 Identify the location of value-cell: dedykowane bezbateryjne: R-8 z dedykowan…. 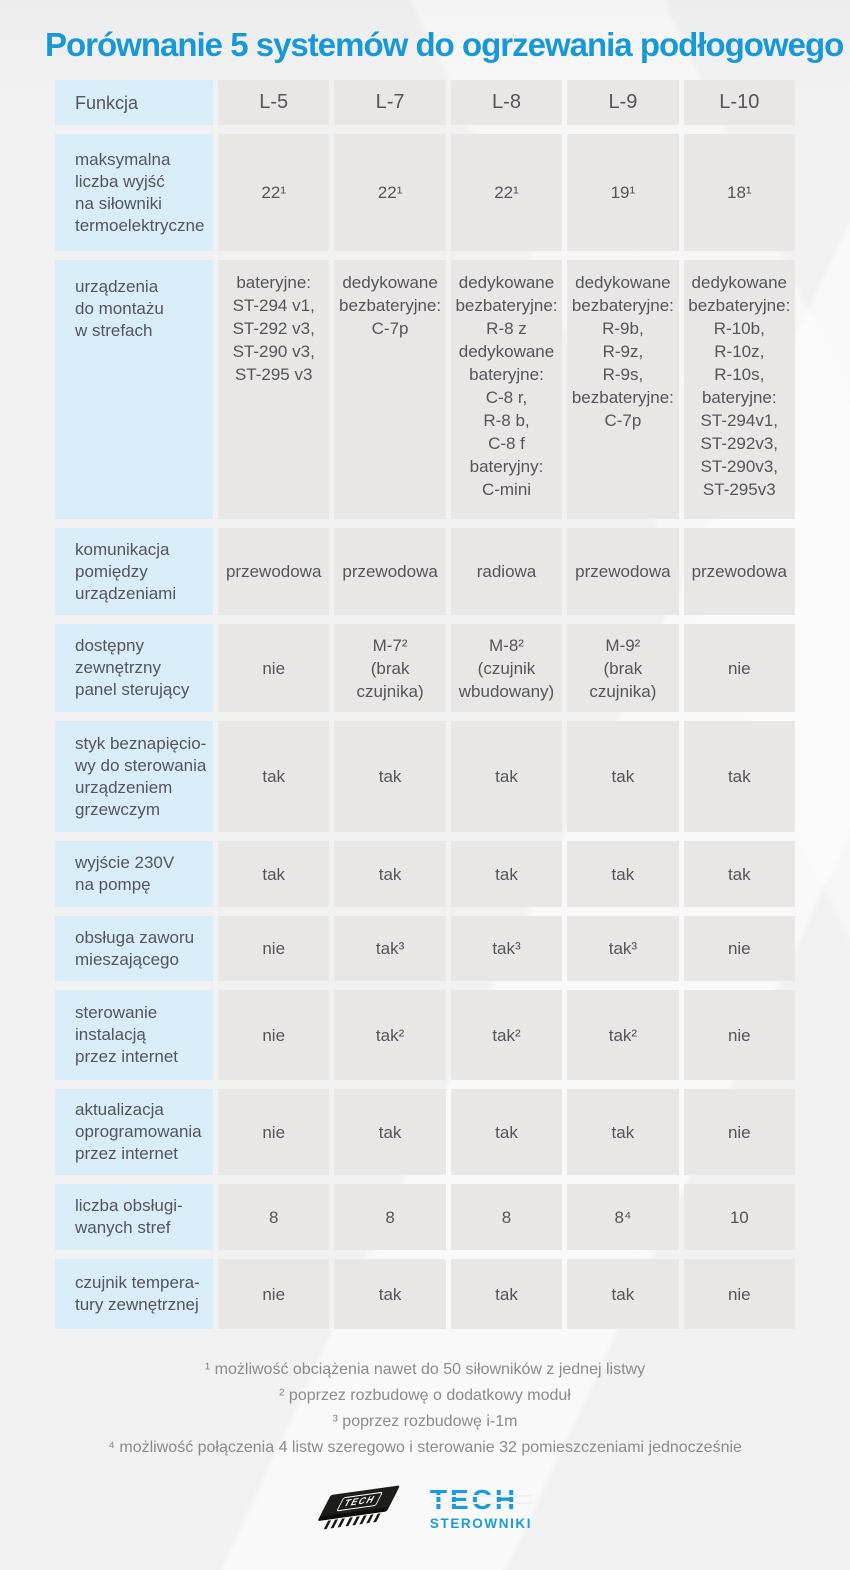
(506, 389).